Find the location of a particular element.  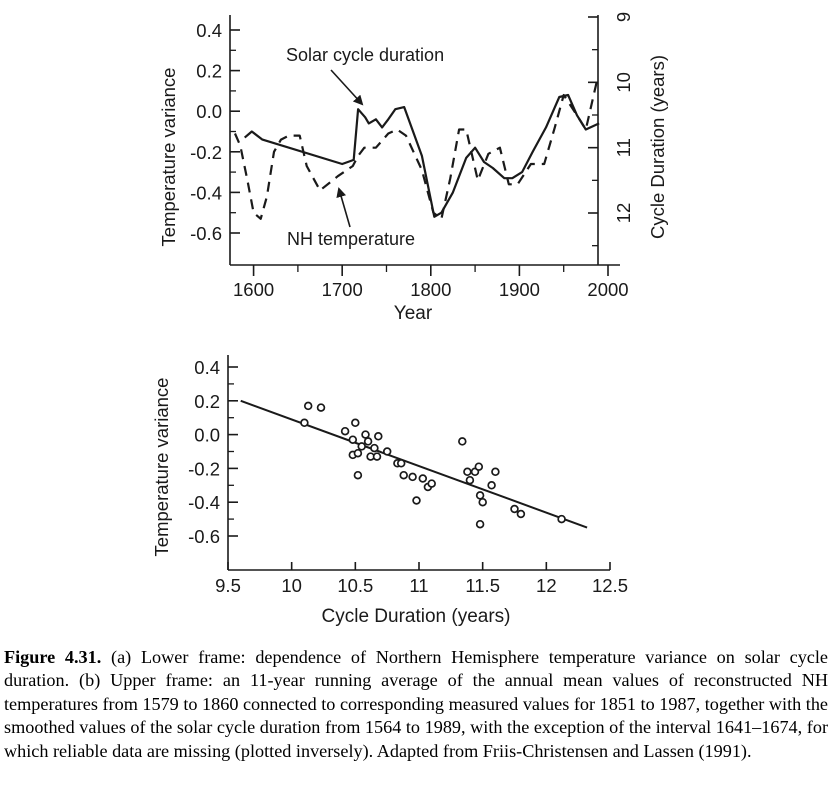

series-line-nh-temperature is located at coordinates (415, 151).